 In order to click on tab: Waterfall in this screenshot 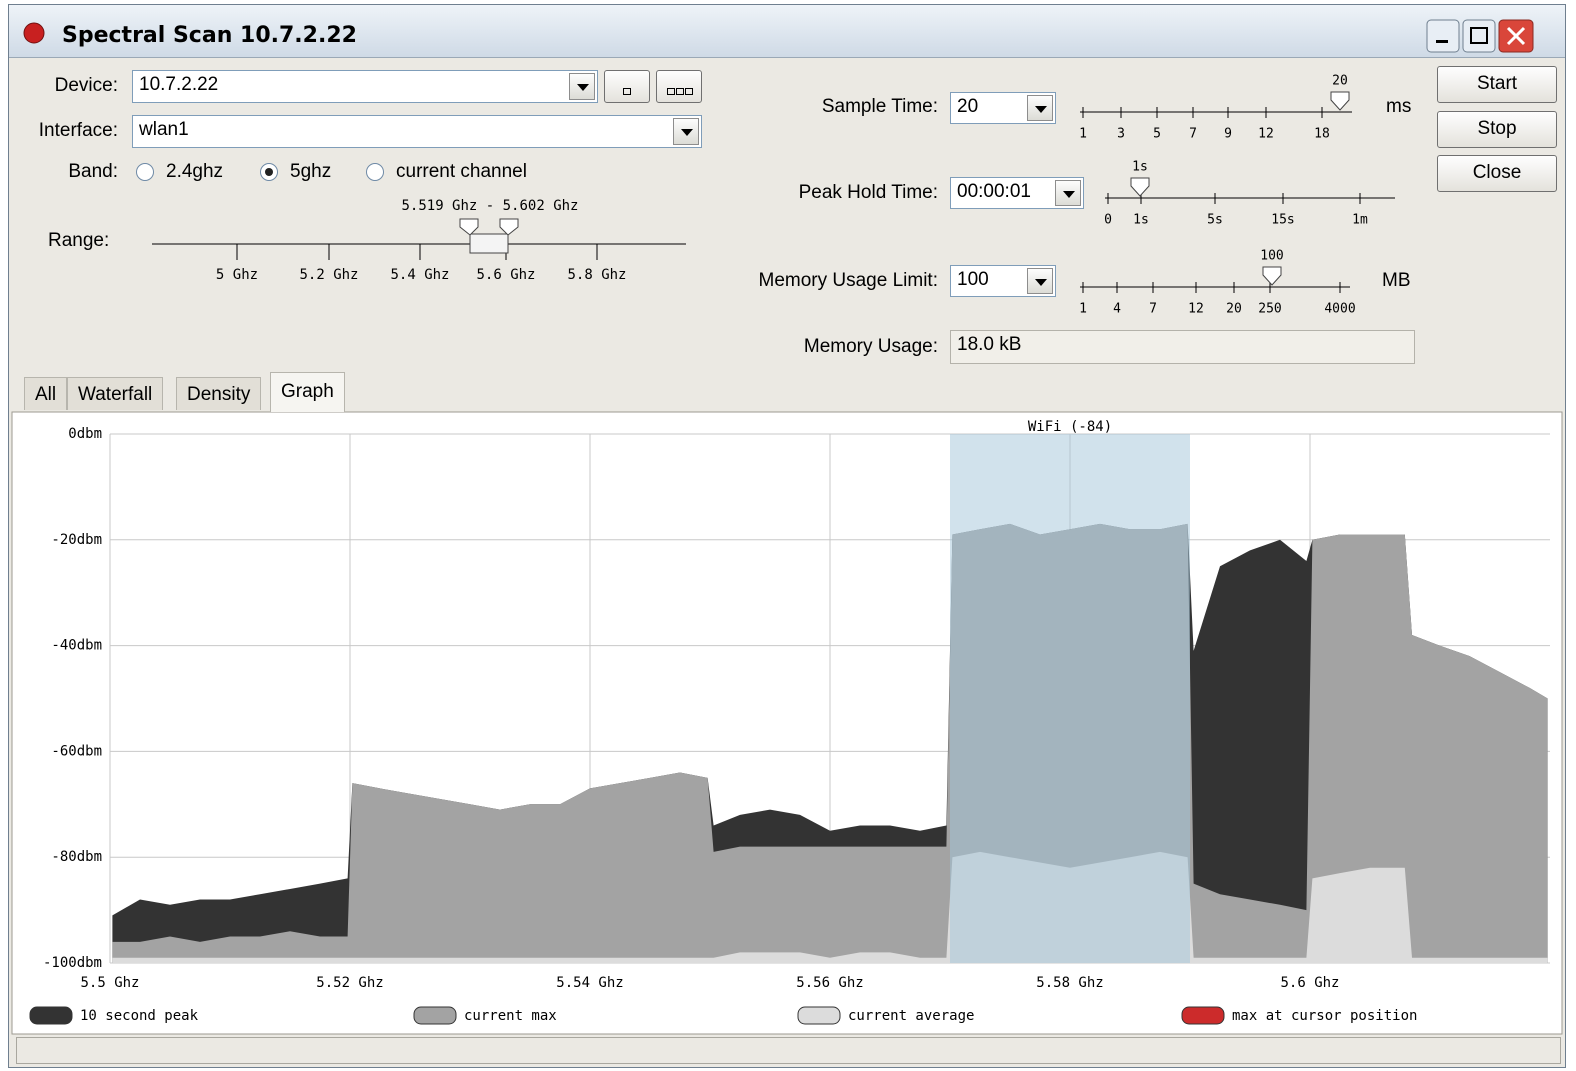, I will do `click(115, 393)`.